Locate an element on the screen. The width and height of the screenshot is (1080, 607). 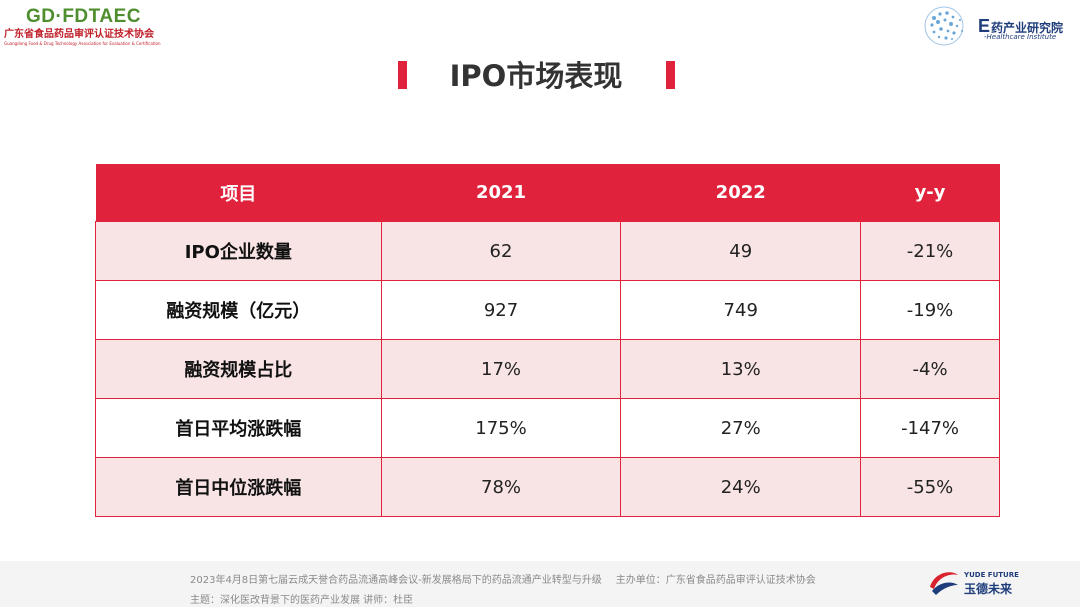
healthcare-institute-logo: E药产业研究院 -Healthcare Institute is located at coordinates (995, 26).